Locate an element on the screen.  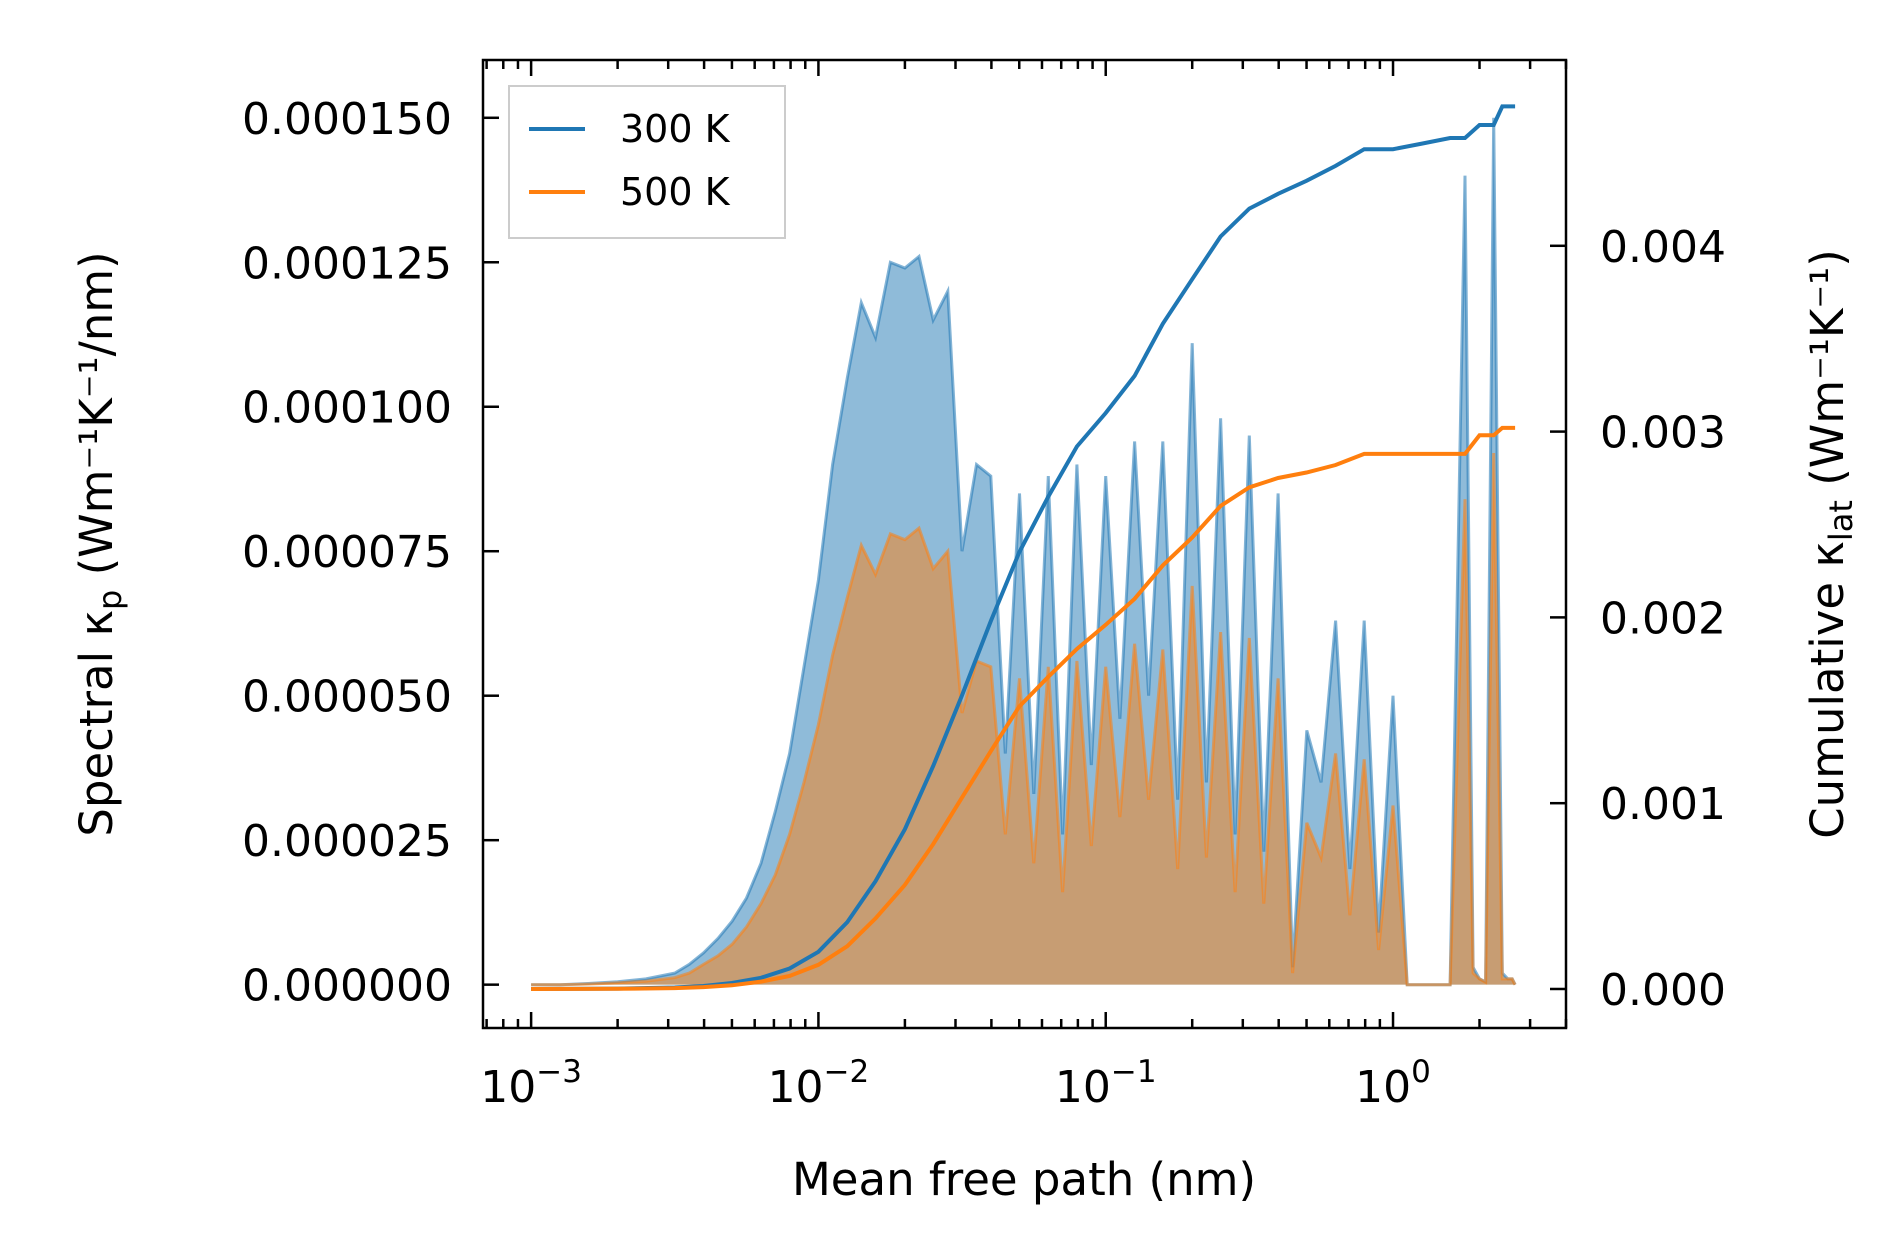
x-tick-label: 10⁻³ is located at coordinates (531, 1083).